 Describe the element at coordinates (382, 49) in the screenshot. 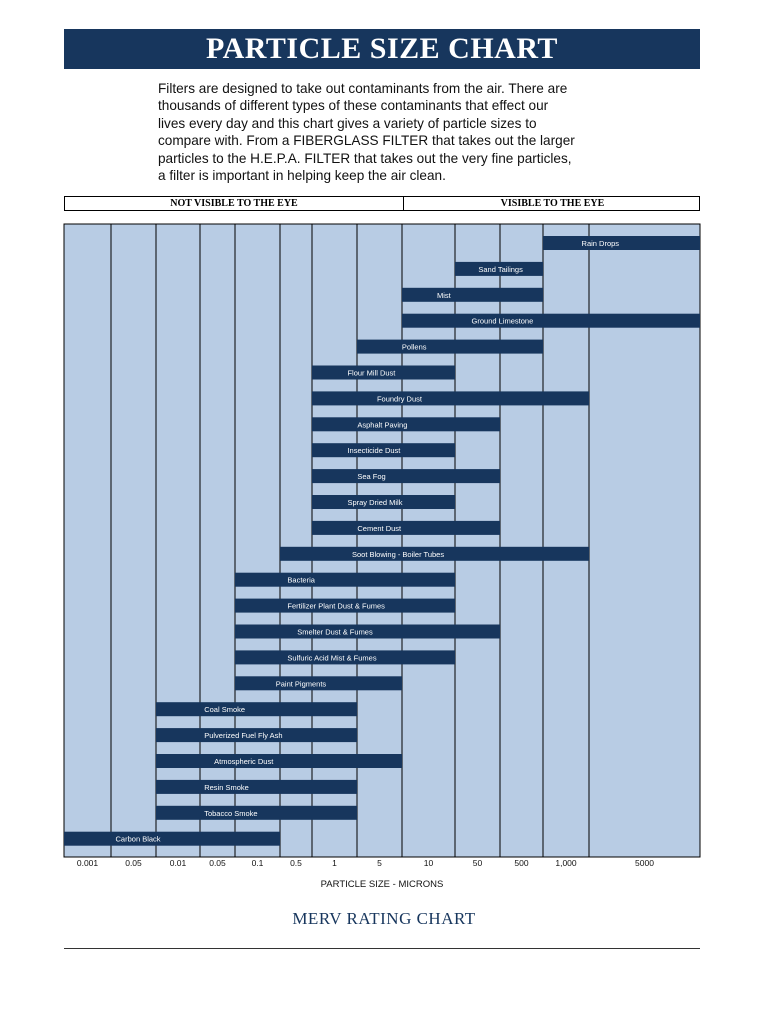

I see `page-title: PARTICLE SIZE CHART` at that location.